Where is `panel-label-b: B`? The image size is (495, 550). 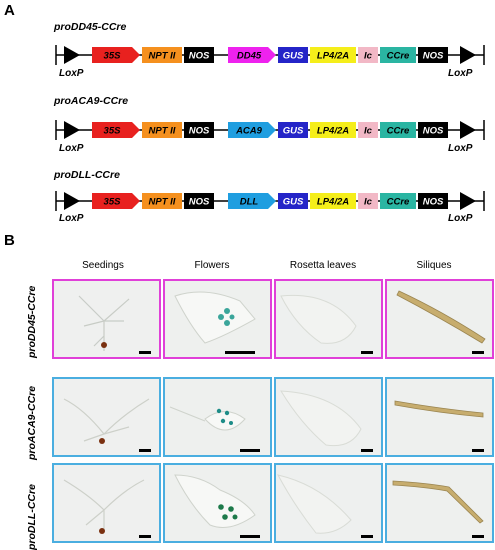 panel-label-b: B is located at coordinates (9, 240).